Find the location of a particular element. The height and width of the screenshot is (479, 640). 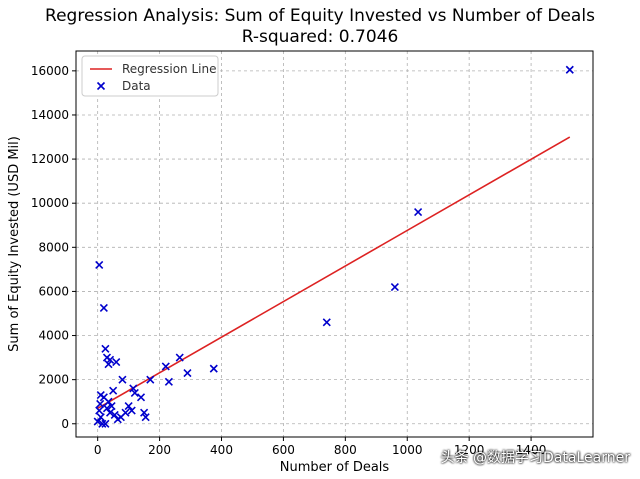

chart-title-line-2: R-squared: 0.7046 is located at coordinates (320, 37).